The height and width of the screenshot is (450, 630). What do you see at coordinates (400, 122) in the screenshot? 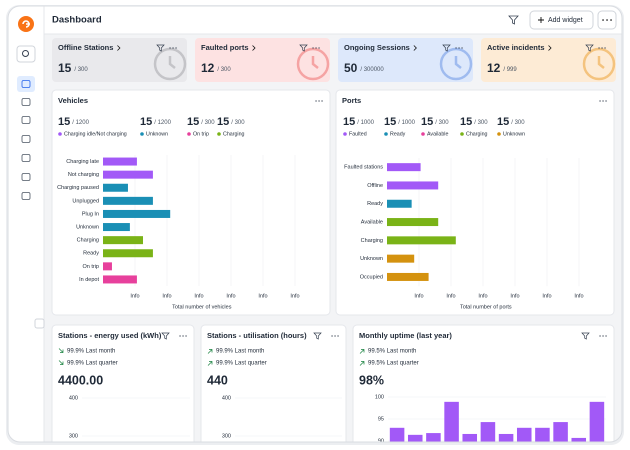
I see `stat-value: 15/ 1000` at bounding box center [400, 122].